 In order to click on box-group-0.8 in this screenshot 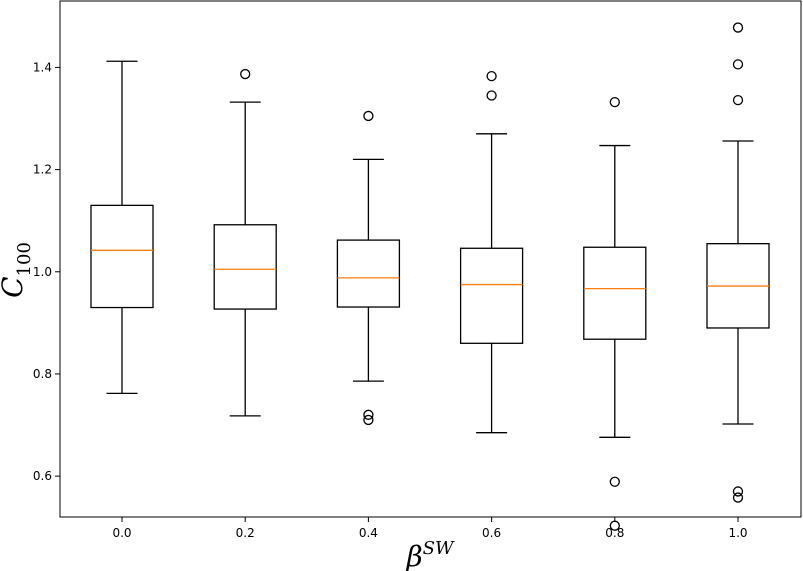, I will do `click(615, 314)`.